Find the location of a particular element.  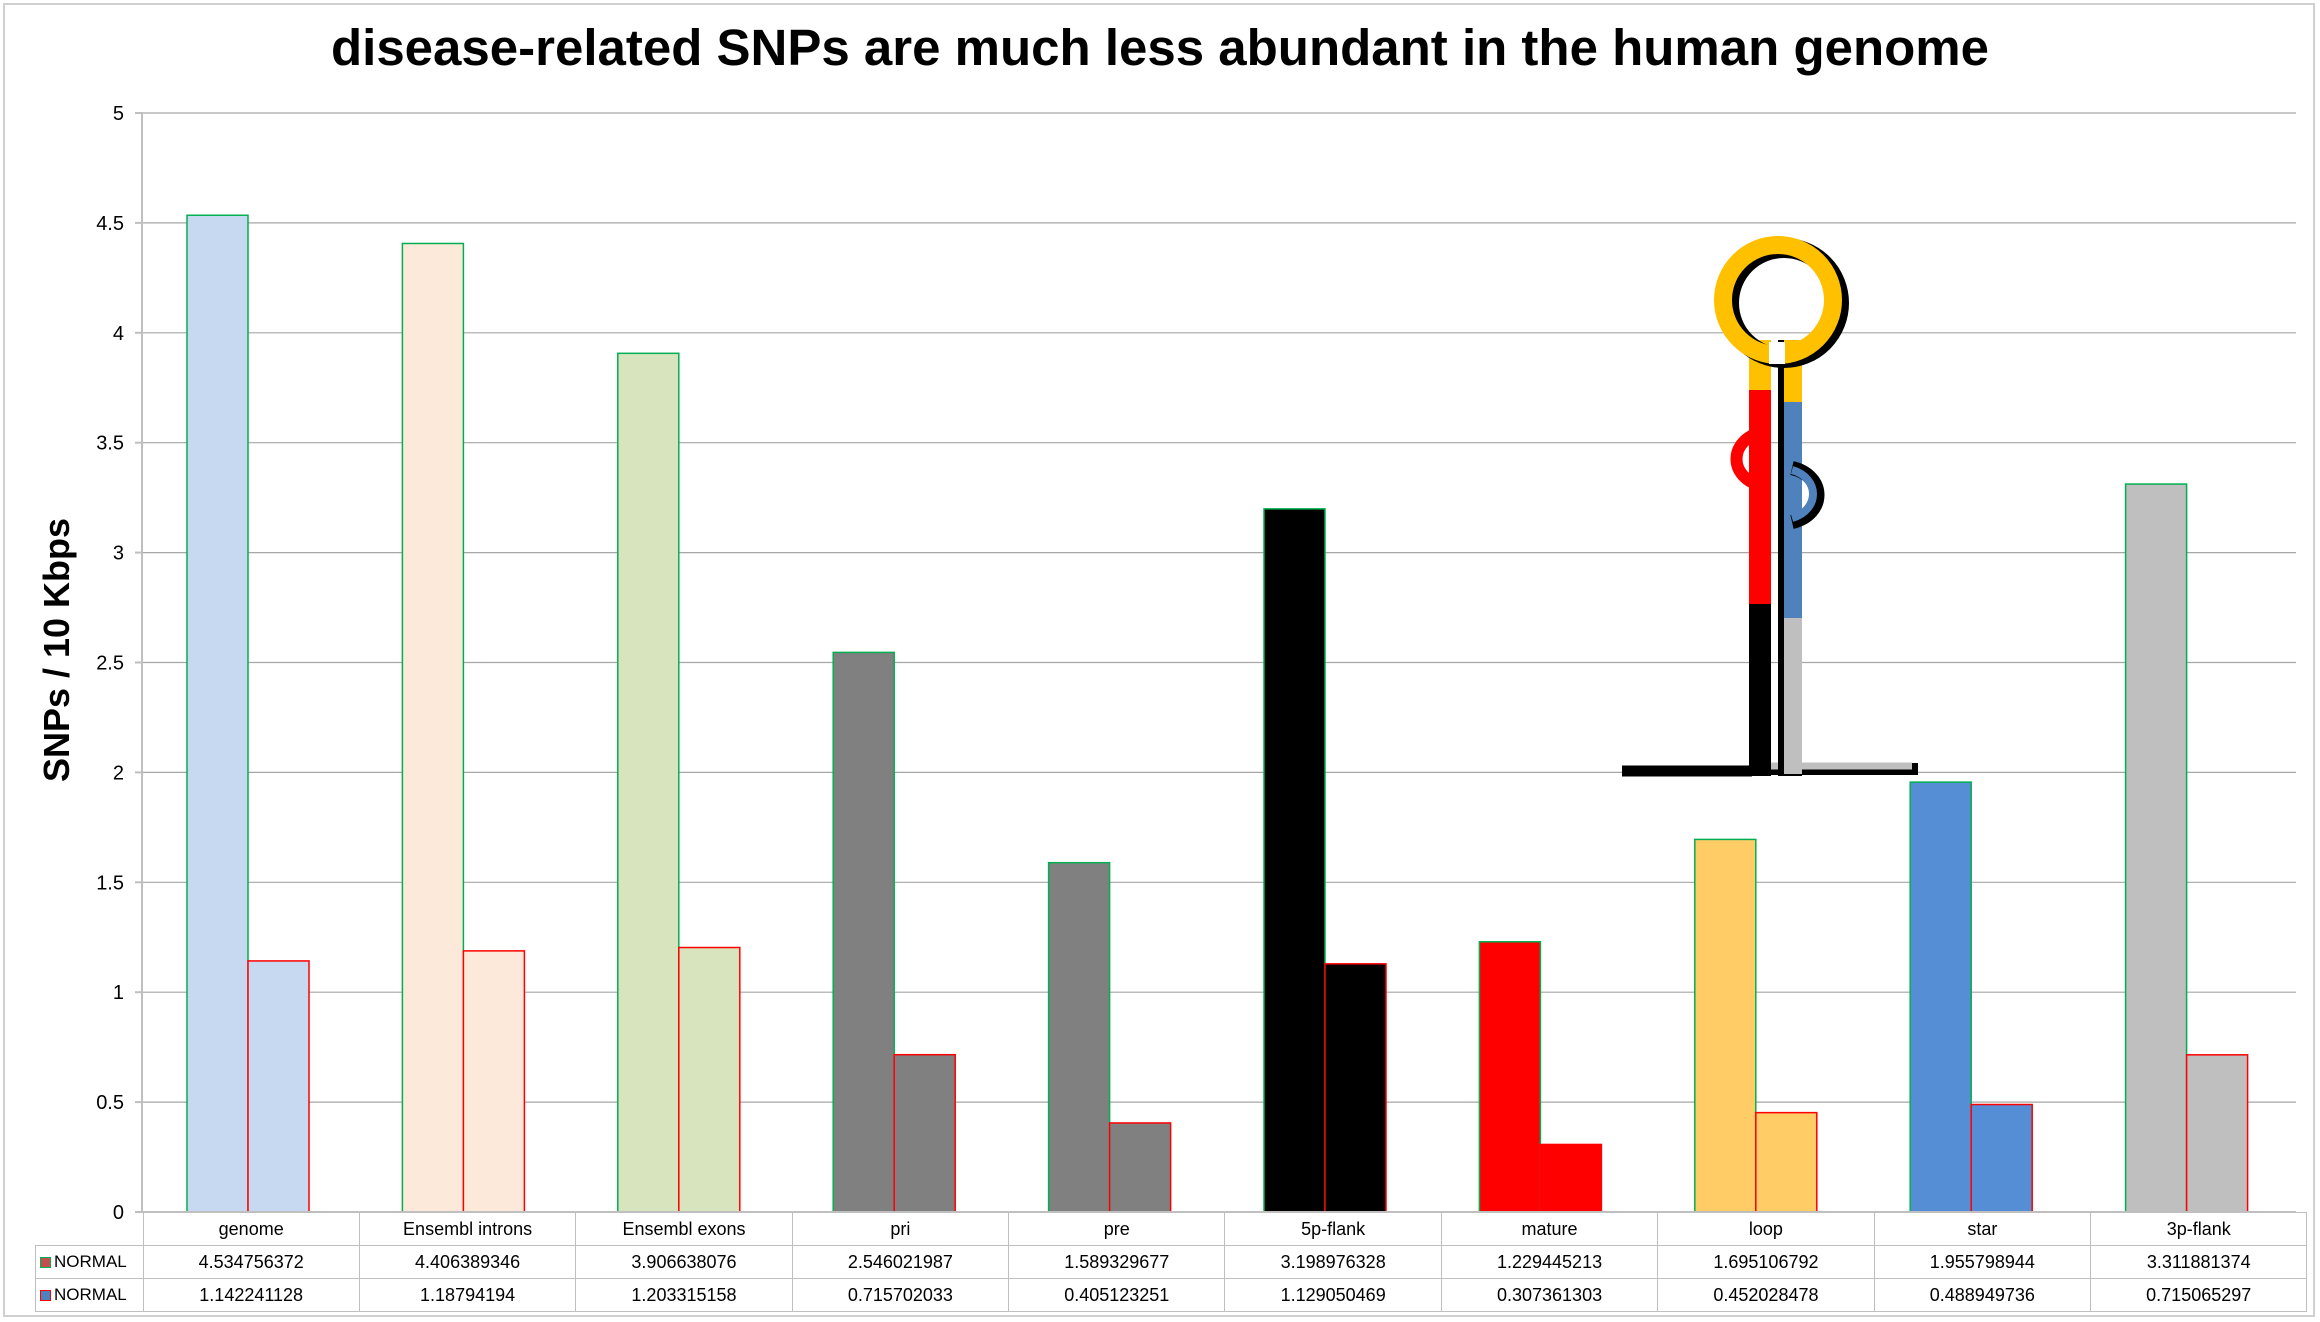

bar-3p-flank-s1 is located at coordinates (2156, 848).